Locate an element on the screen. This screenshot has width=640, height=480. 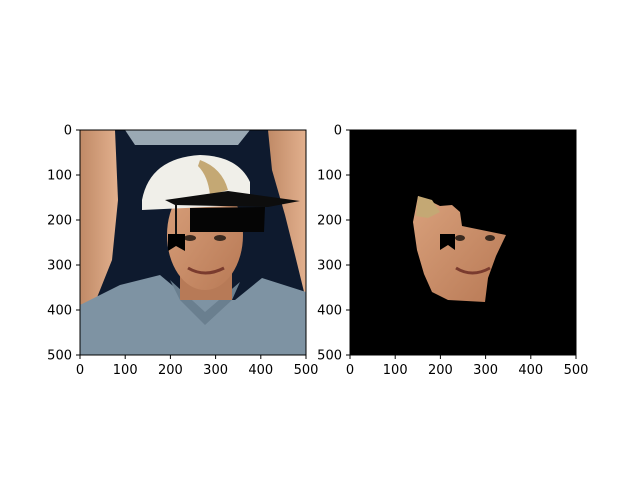
left-arm is located at coordinates (99, 217).